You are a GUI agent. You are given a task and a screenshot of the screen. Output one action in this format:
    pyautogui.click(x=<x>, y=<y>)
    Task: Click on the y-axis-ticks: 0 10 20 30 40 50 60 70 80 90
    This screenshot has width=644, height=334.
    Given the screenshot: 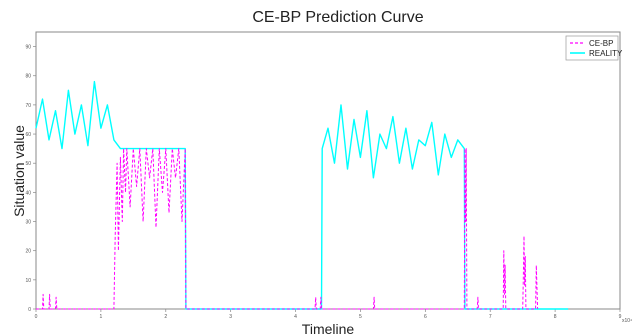 What is the action you would take?
    pyautogui.click(x=30, y=179)
    